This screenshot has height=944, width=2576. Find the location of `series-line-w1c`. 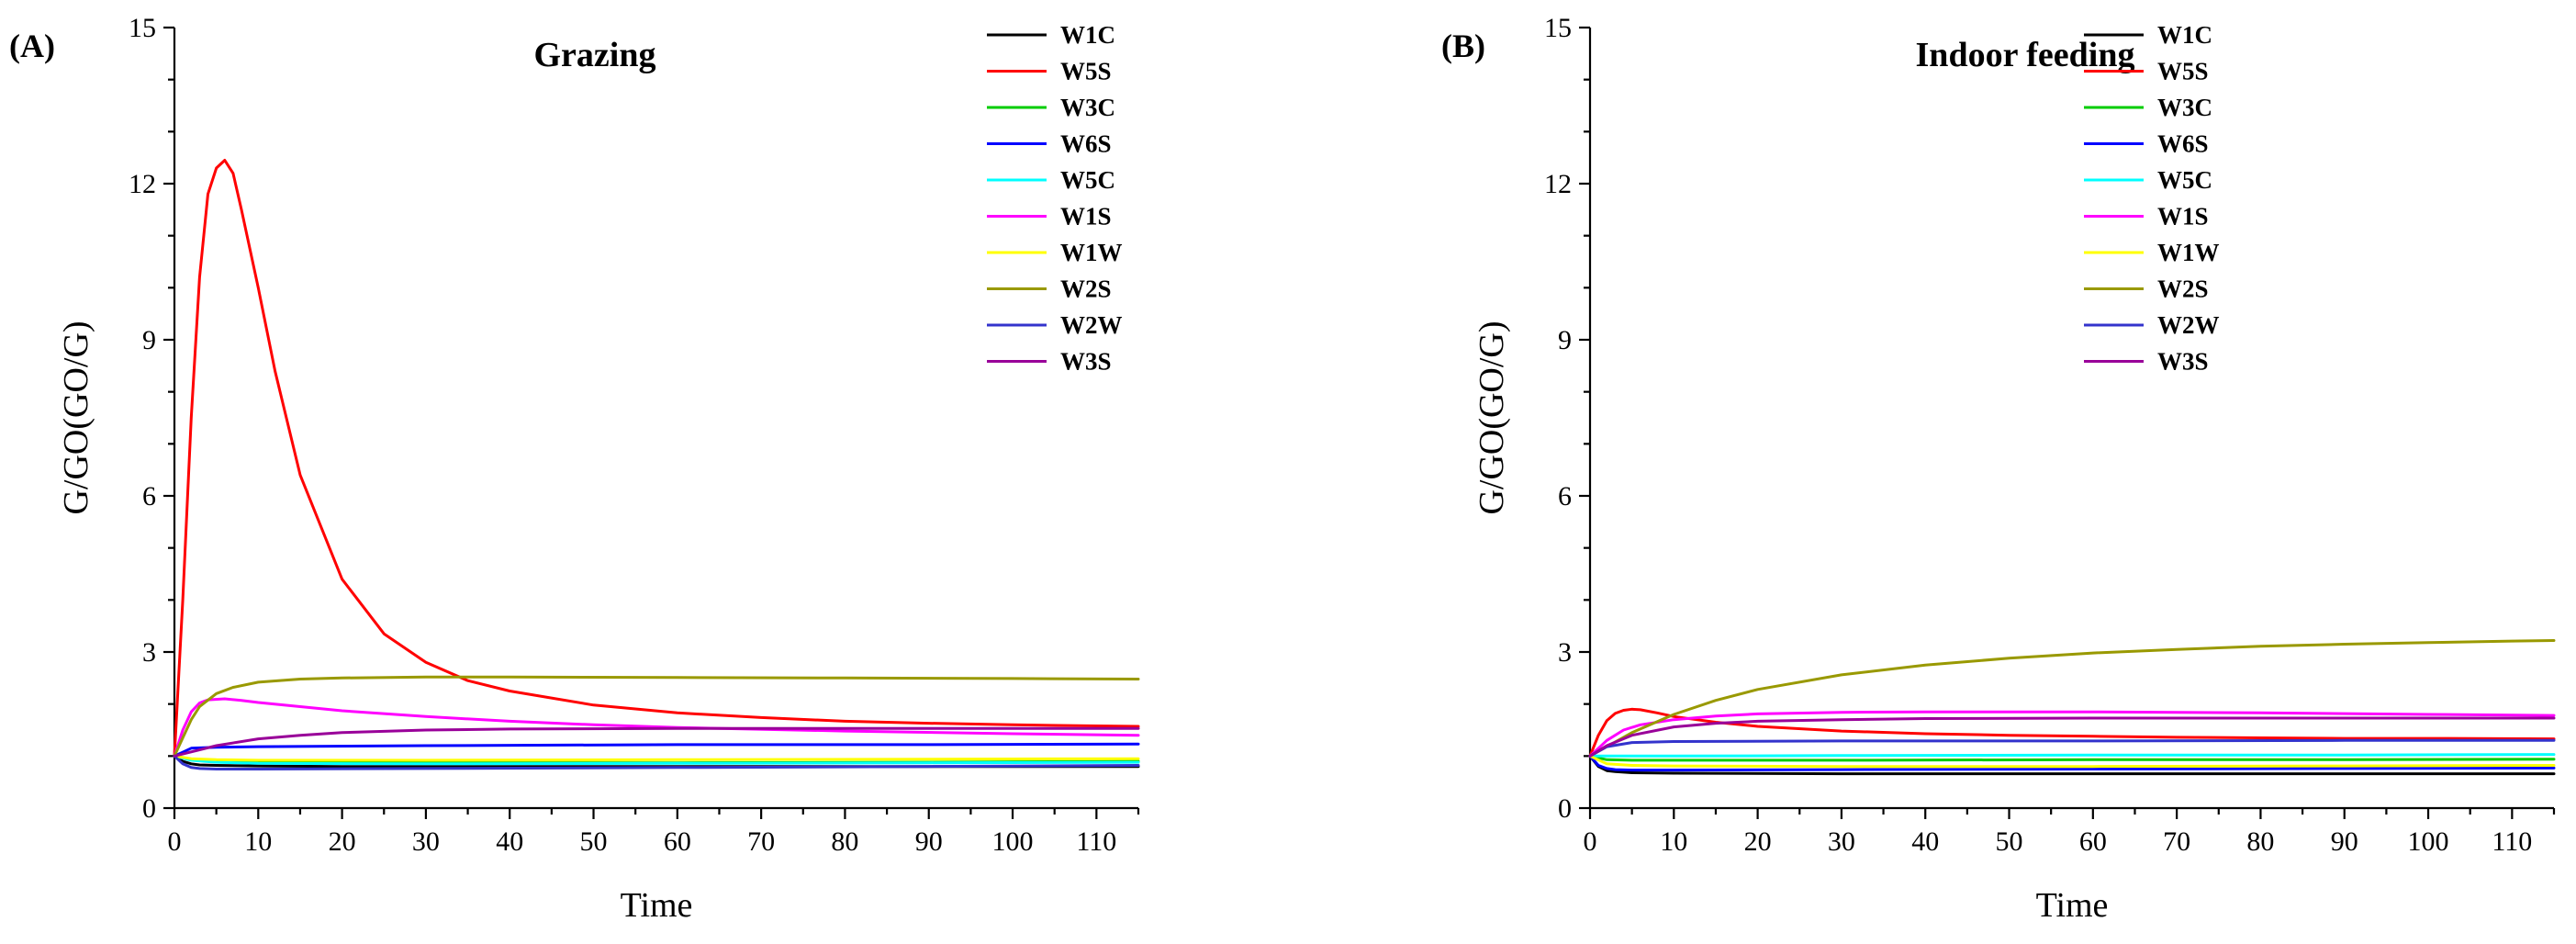

series-line-w1c is located at coordinates (2072, 765).